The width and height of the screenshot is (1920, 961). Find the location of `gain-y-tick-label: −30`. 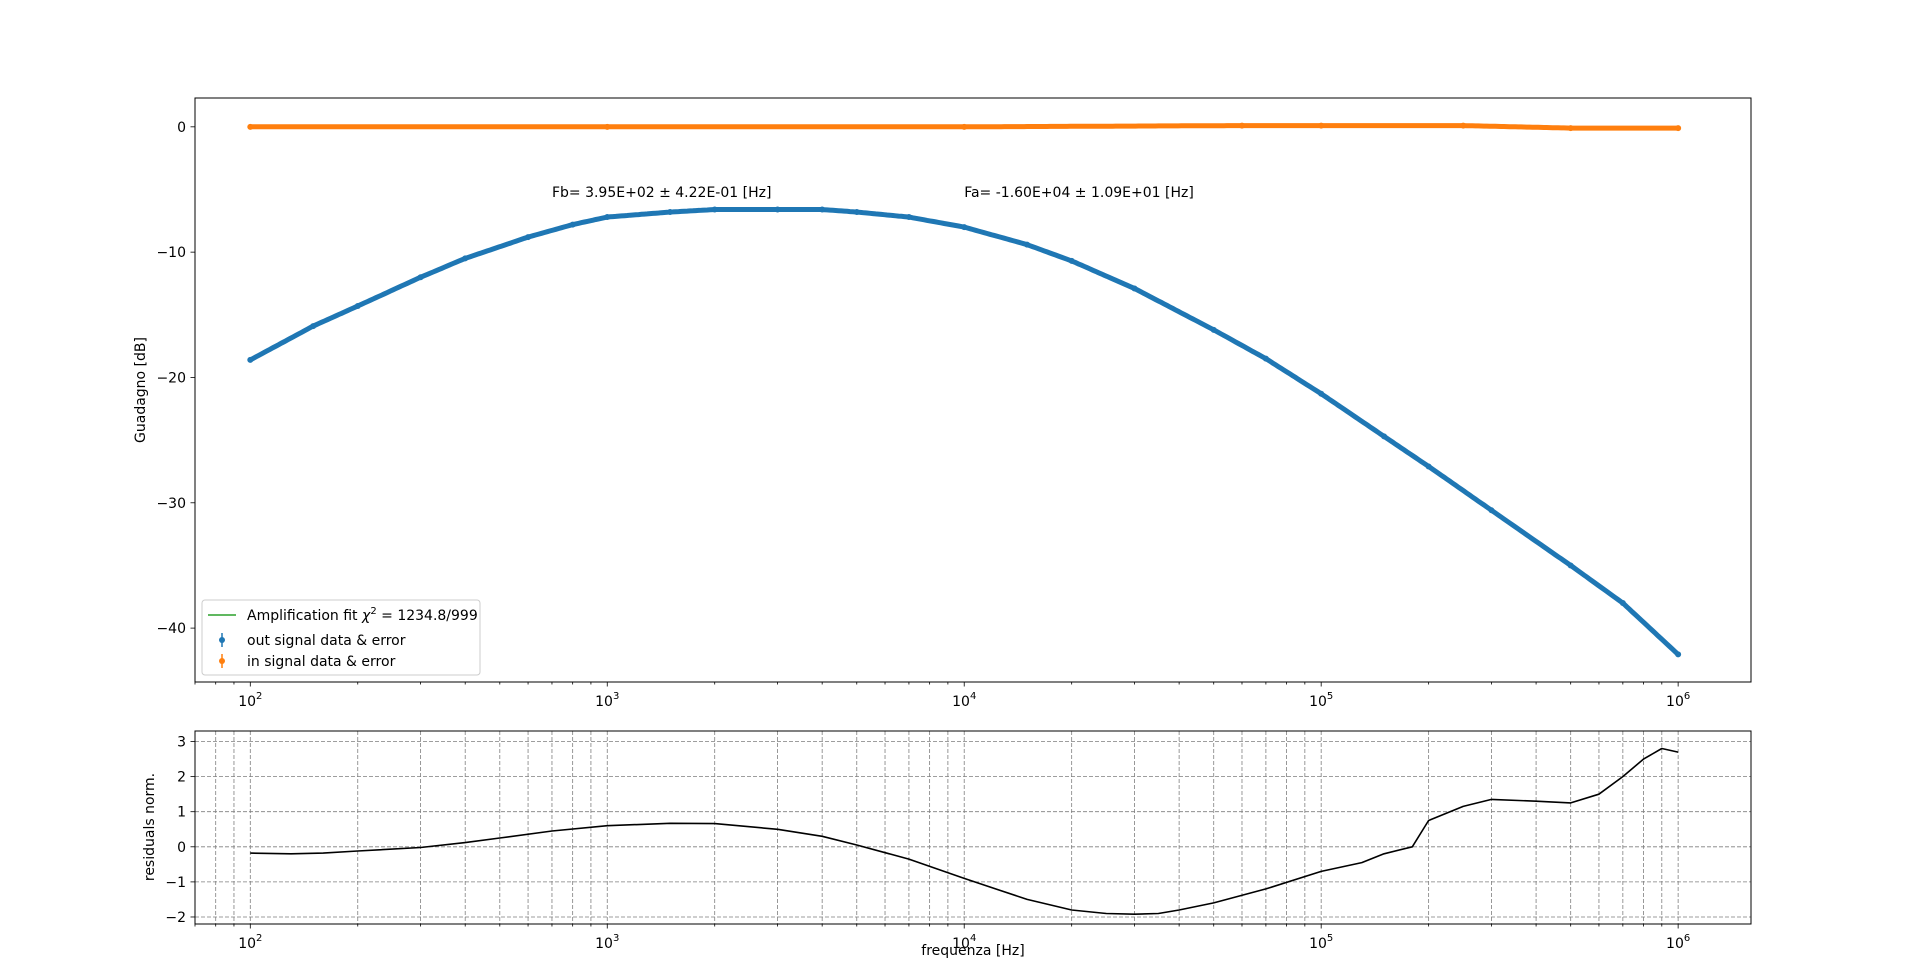

gain-y-tick-label: −30 is located at coordinates (171, 504).